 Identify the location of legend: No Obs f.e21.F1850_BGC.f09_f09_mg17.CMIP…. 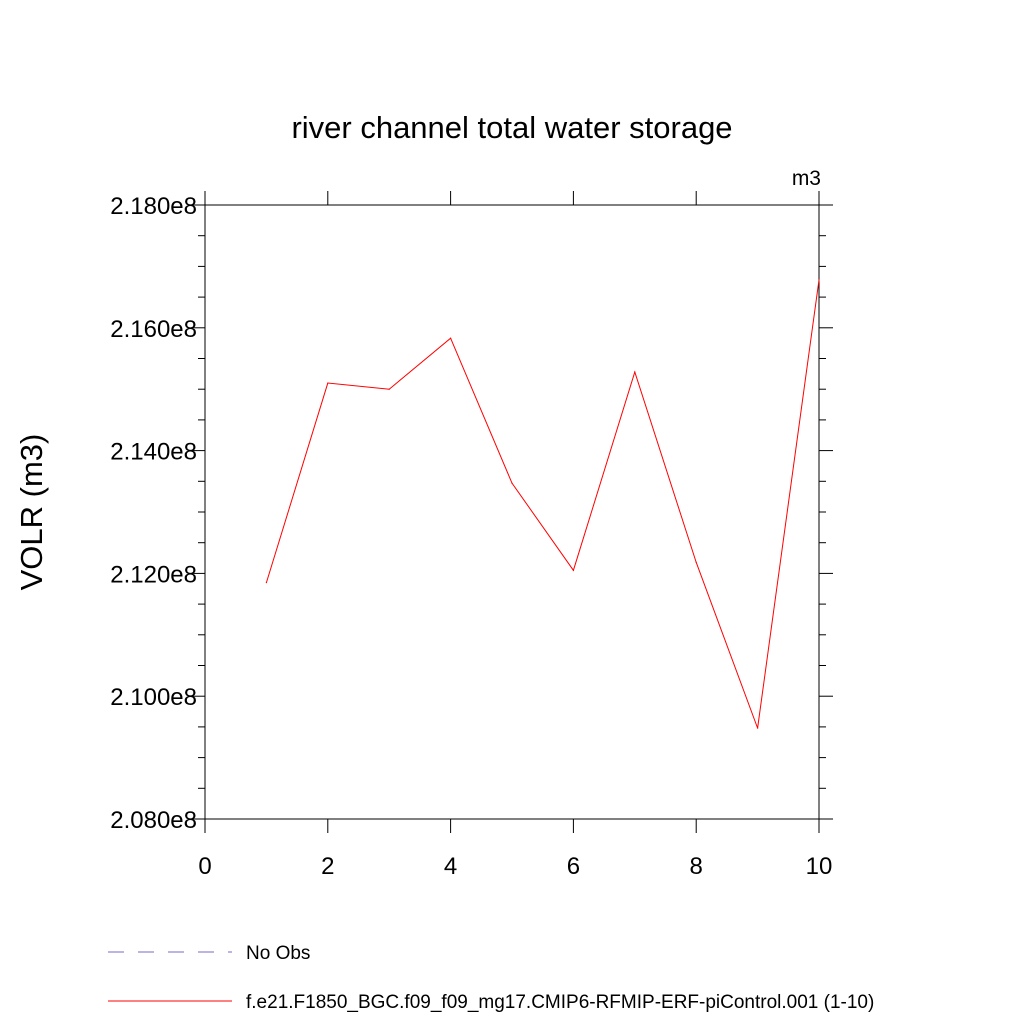
(491, 978).